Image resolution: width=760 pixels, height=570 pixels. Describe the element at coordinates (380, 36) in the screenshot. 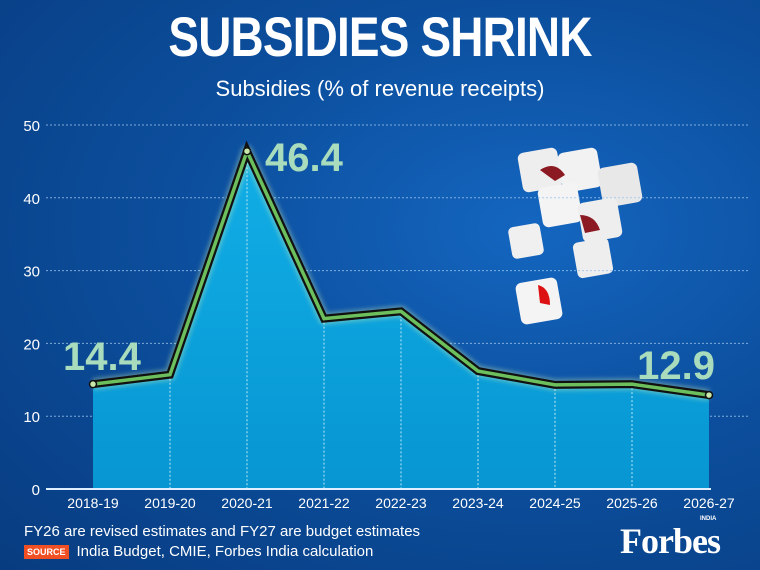

I see `chart-title: SUBSIDIES SHRINK` at that location.